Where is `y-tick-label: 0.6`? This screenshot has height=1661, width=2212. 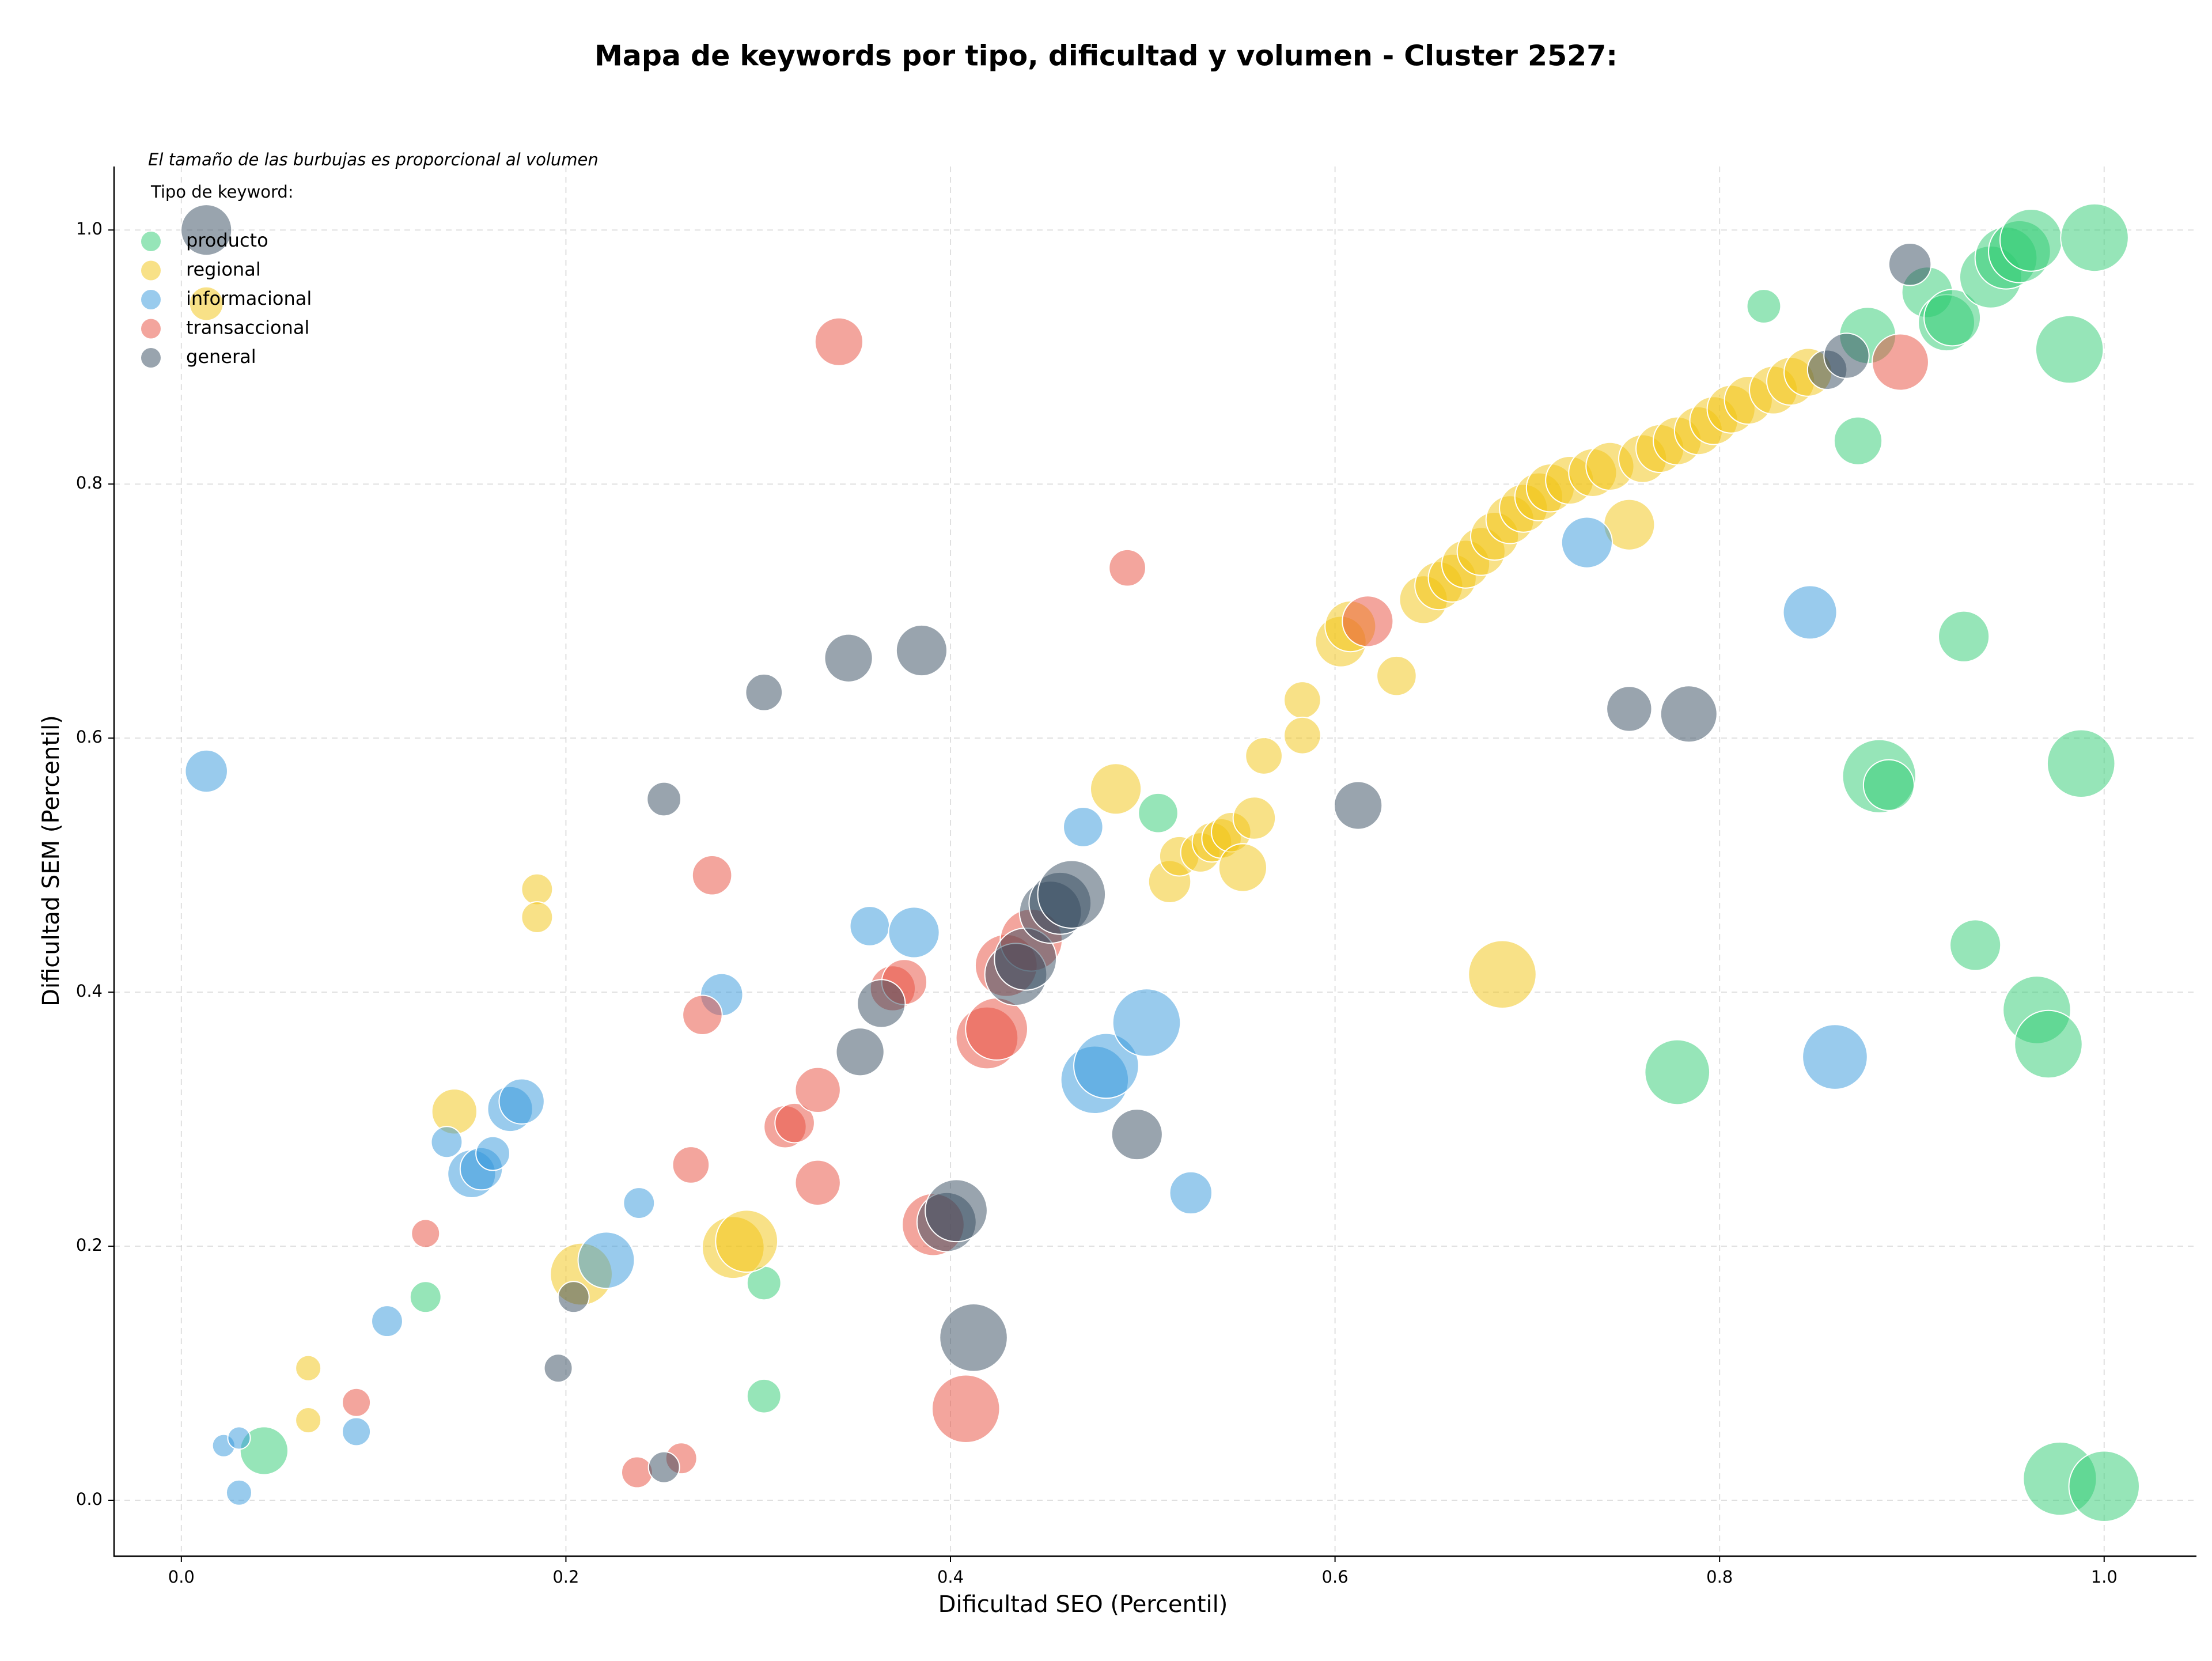 y-tick-label: 0.6 is located at coordinates (89, 737).